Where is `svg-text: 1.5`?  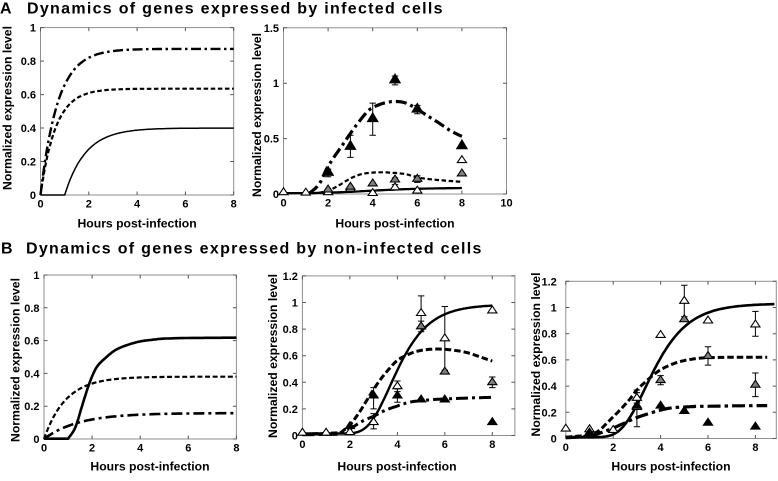
svg-text: 1.5 is located at coordinates (271, 29).